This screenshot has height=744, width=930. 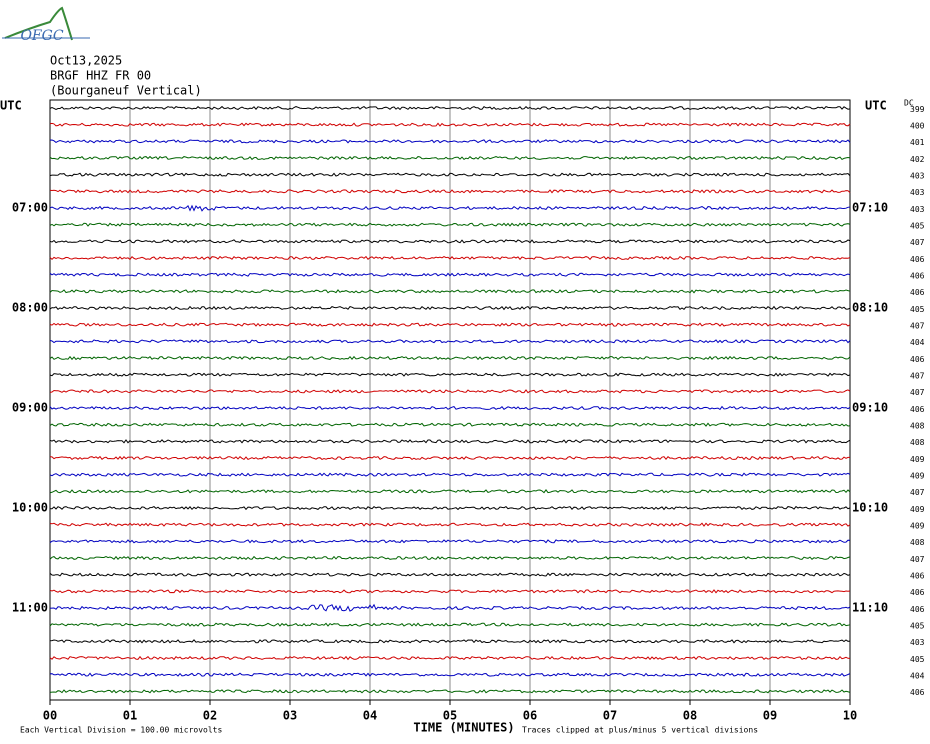 I want to click on left-time-label: 08:00, so click(x=30, y=308).